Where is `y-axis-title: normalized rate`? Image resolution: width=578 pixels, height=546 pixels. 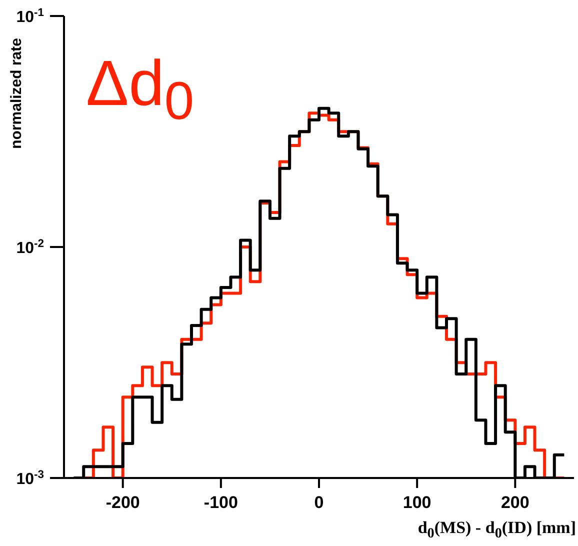
y-axis-title: normalized rate is located at coordinates (16, 93).